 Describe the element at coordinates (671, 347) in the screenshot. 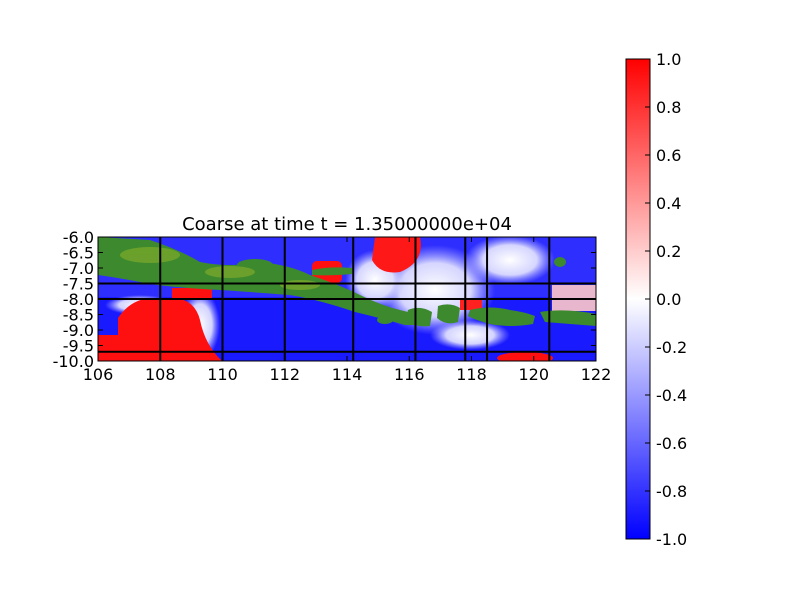

I see `colorbar-tick-label: -0.2` at that location.